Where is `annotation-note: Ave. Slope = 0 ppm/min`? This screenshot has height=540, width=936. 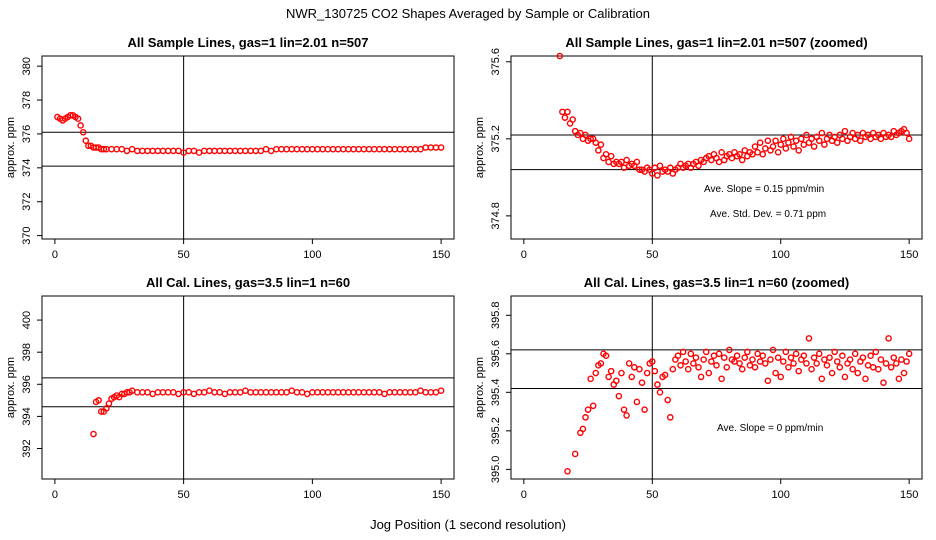
annotation-note: Ave. Slope = 0 ppm/min is located at coordinates (770, 428).